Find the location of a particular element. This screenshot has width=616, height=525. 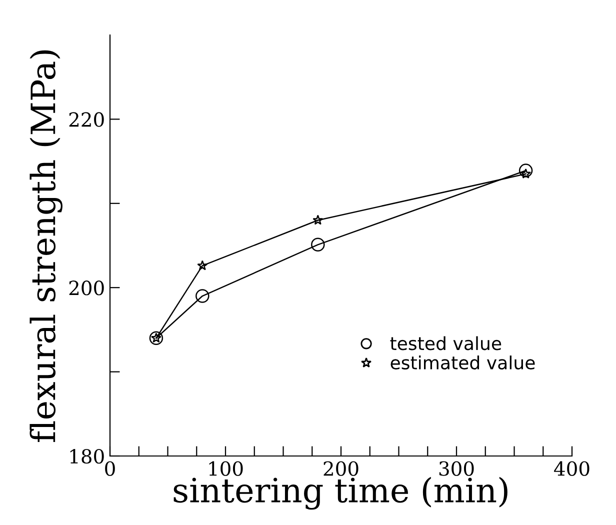

y-tick-label: 200 is located at coordinates (86, 288).